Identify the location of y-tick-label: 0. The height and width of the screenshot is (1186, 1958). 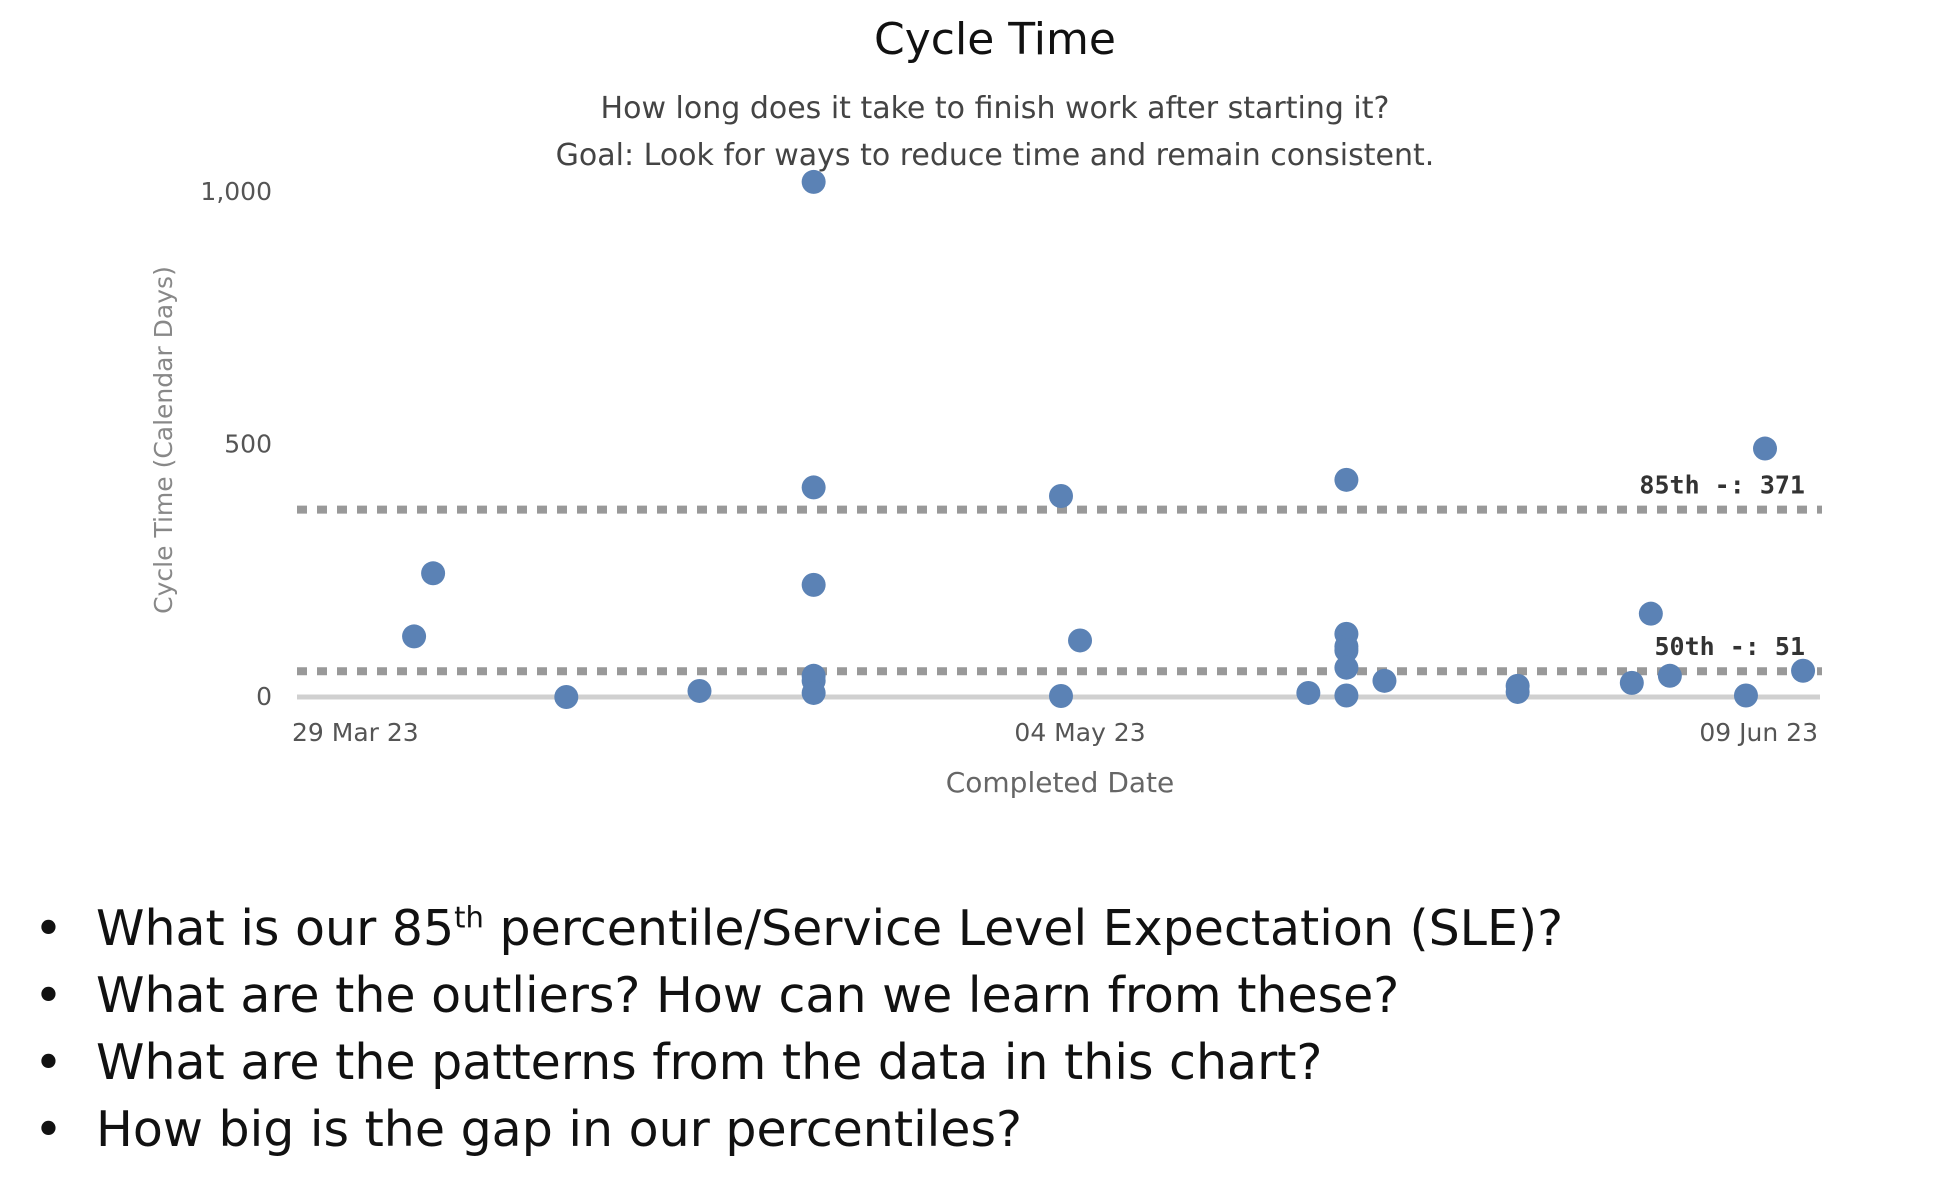
(264, 696).